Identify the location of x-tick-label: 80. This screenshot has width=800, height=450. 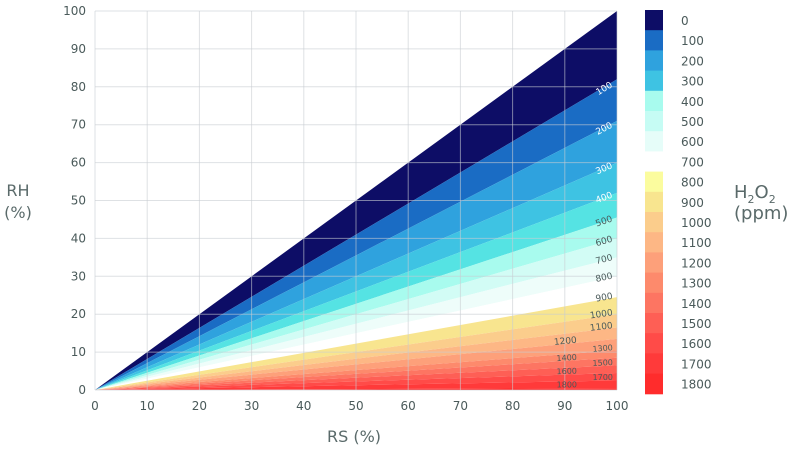
(512, 406).